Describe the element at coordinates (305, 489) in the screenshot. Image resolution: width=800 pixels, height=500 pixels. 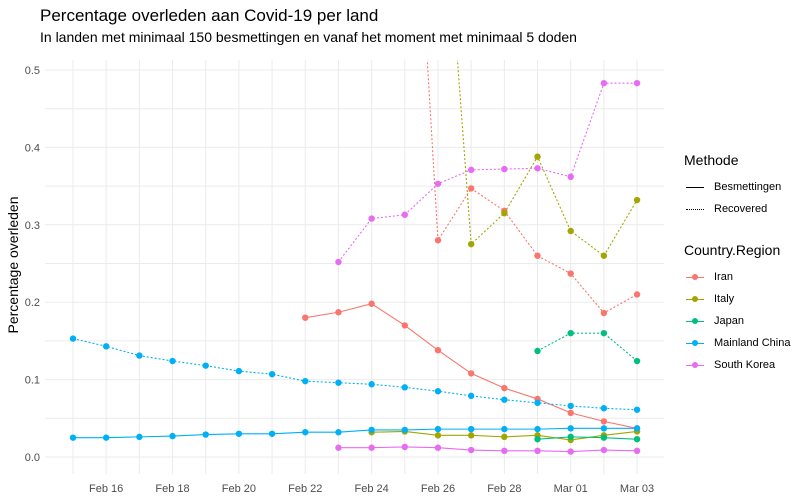
I see `x-tick-label: Feb 22` at that location.